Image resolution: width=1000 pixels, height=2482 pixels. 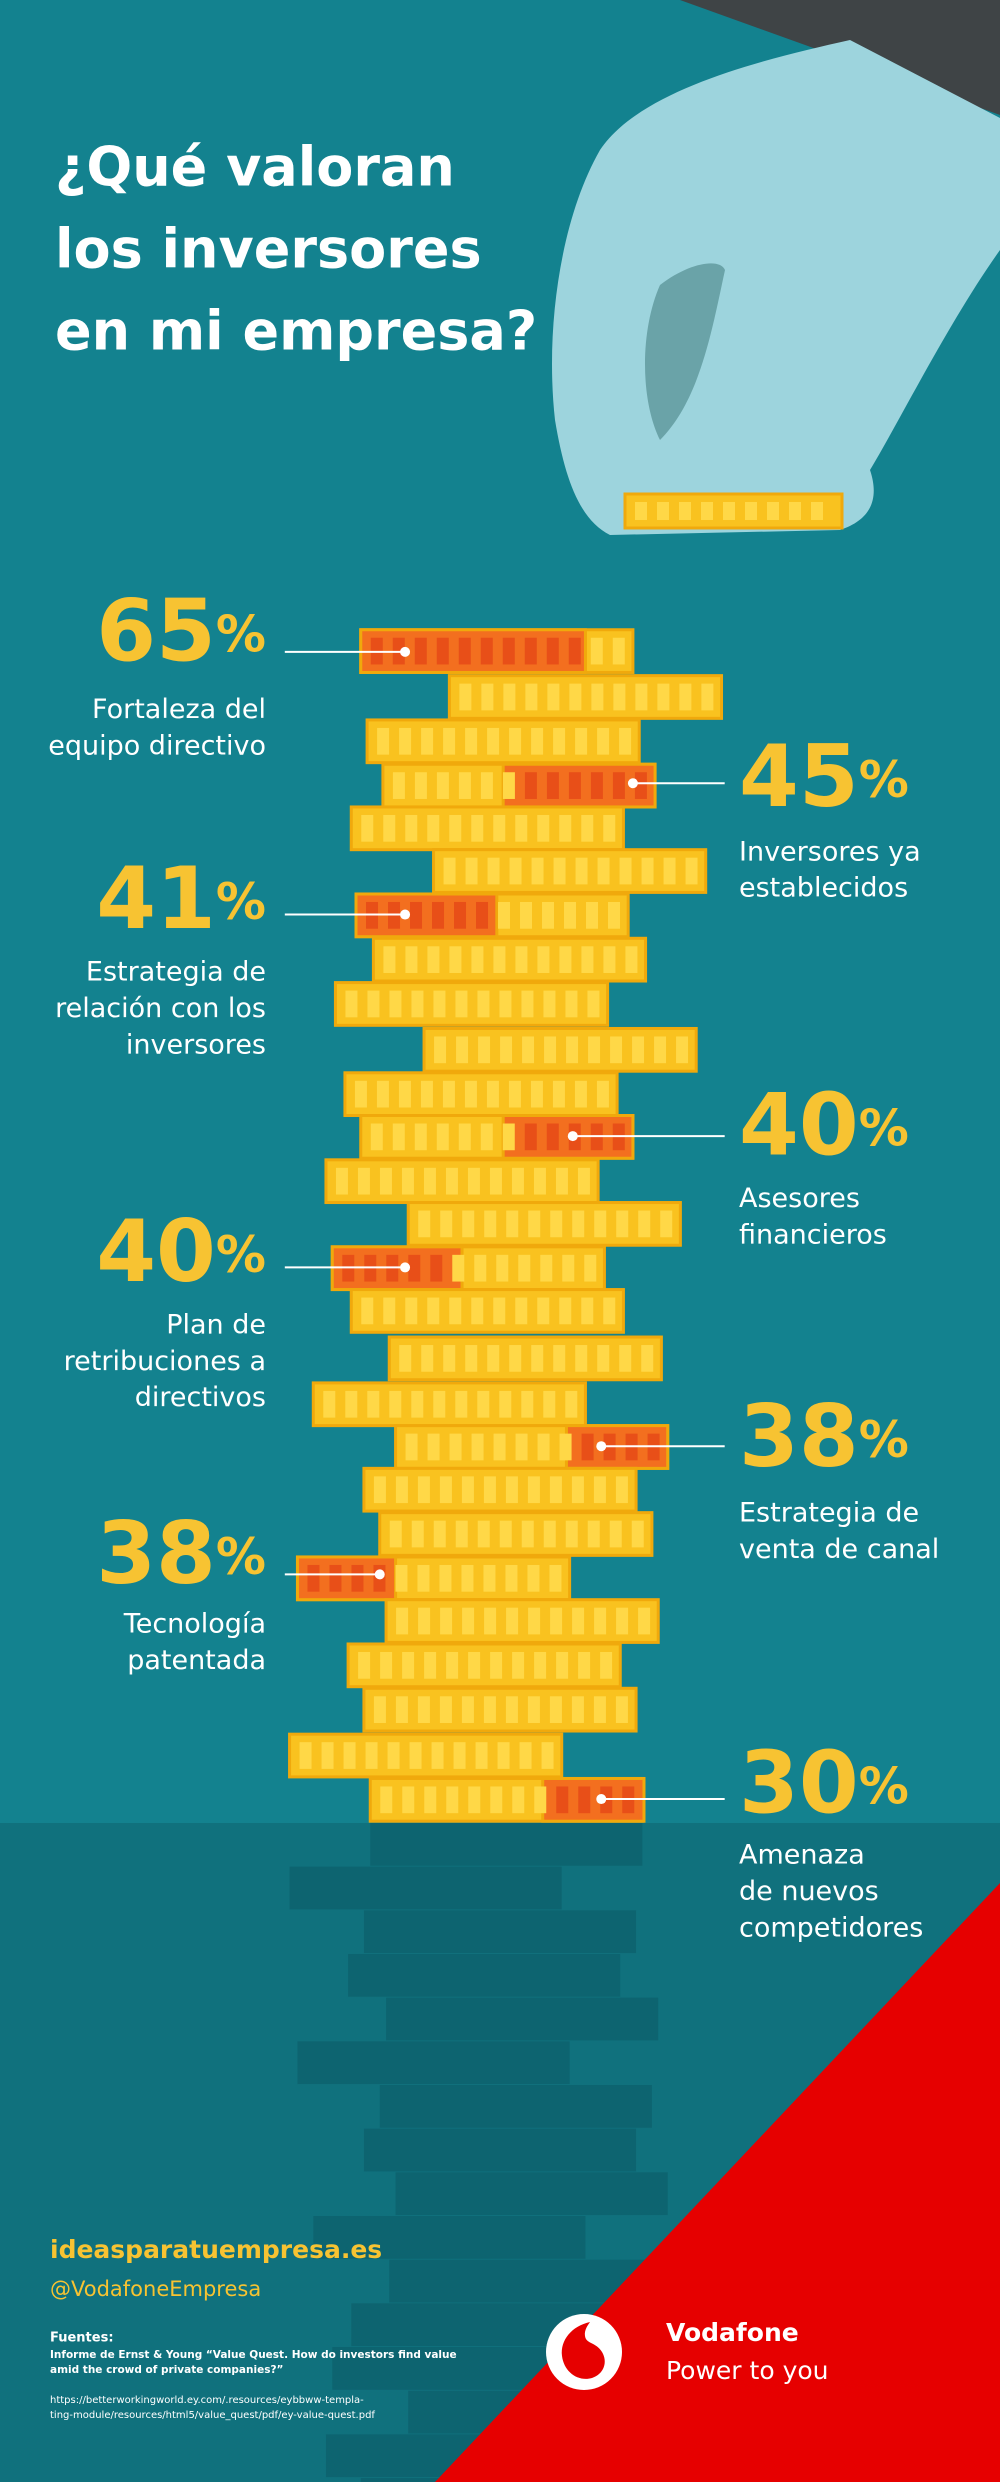 What do you see at coordinates (799, 778) in the screenshot?
I see `percentage-value: 45` at bounding box center [799, 778].